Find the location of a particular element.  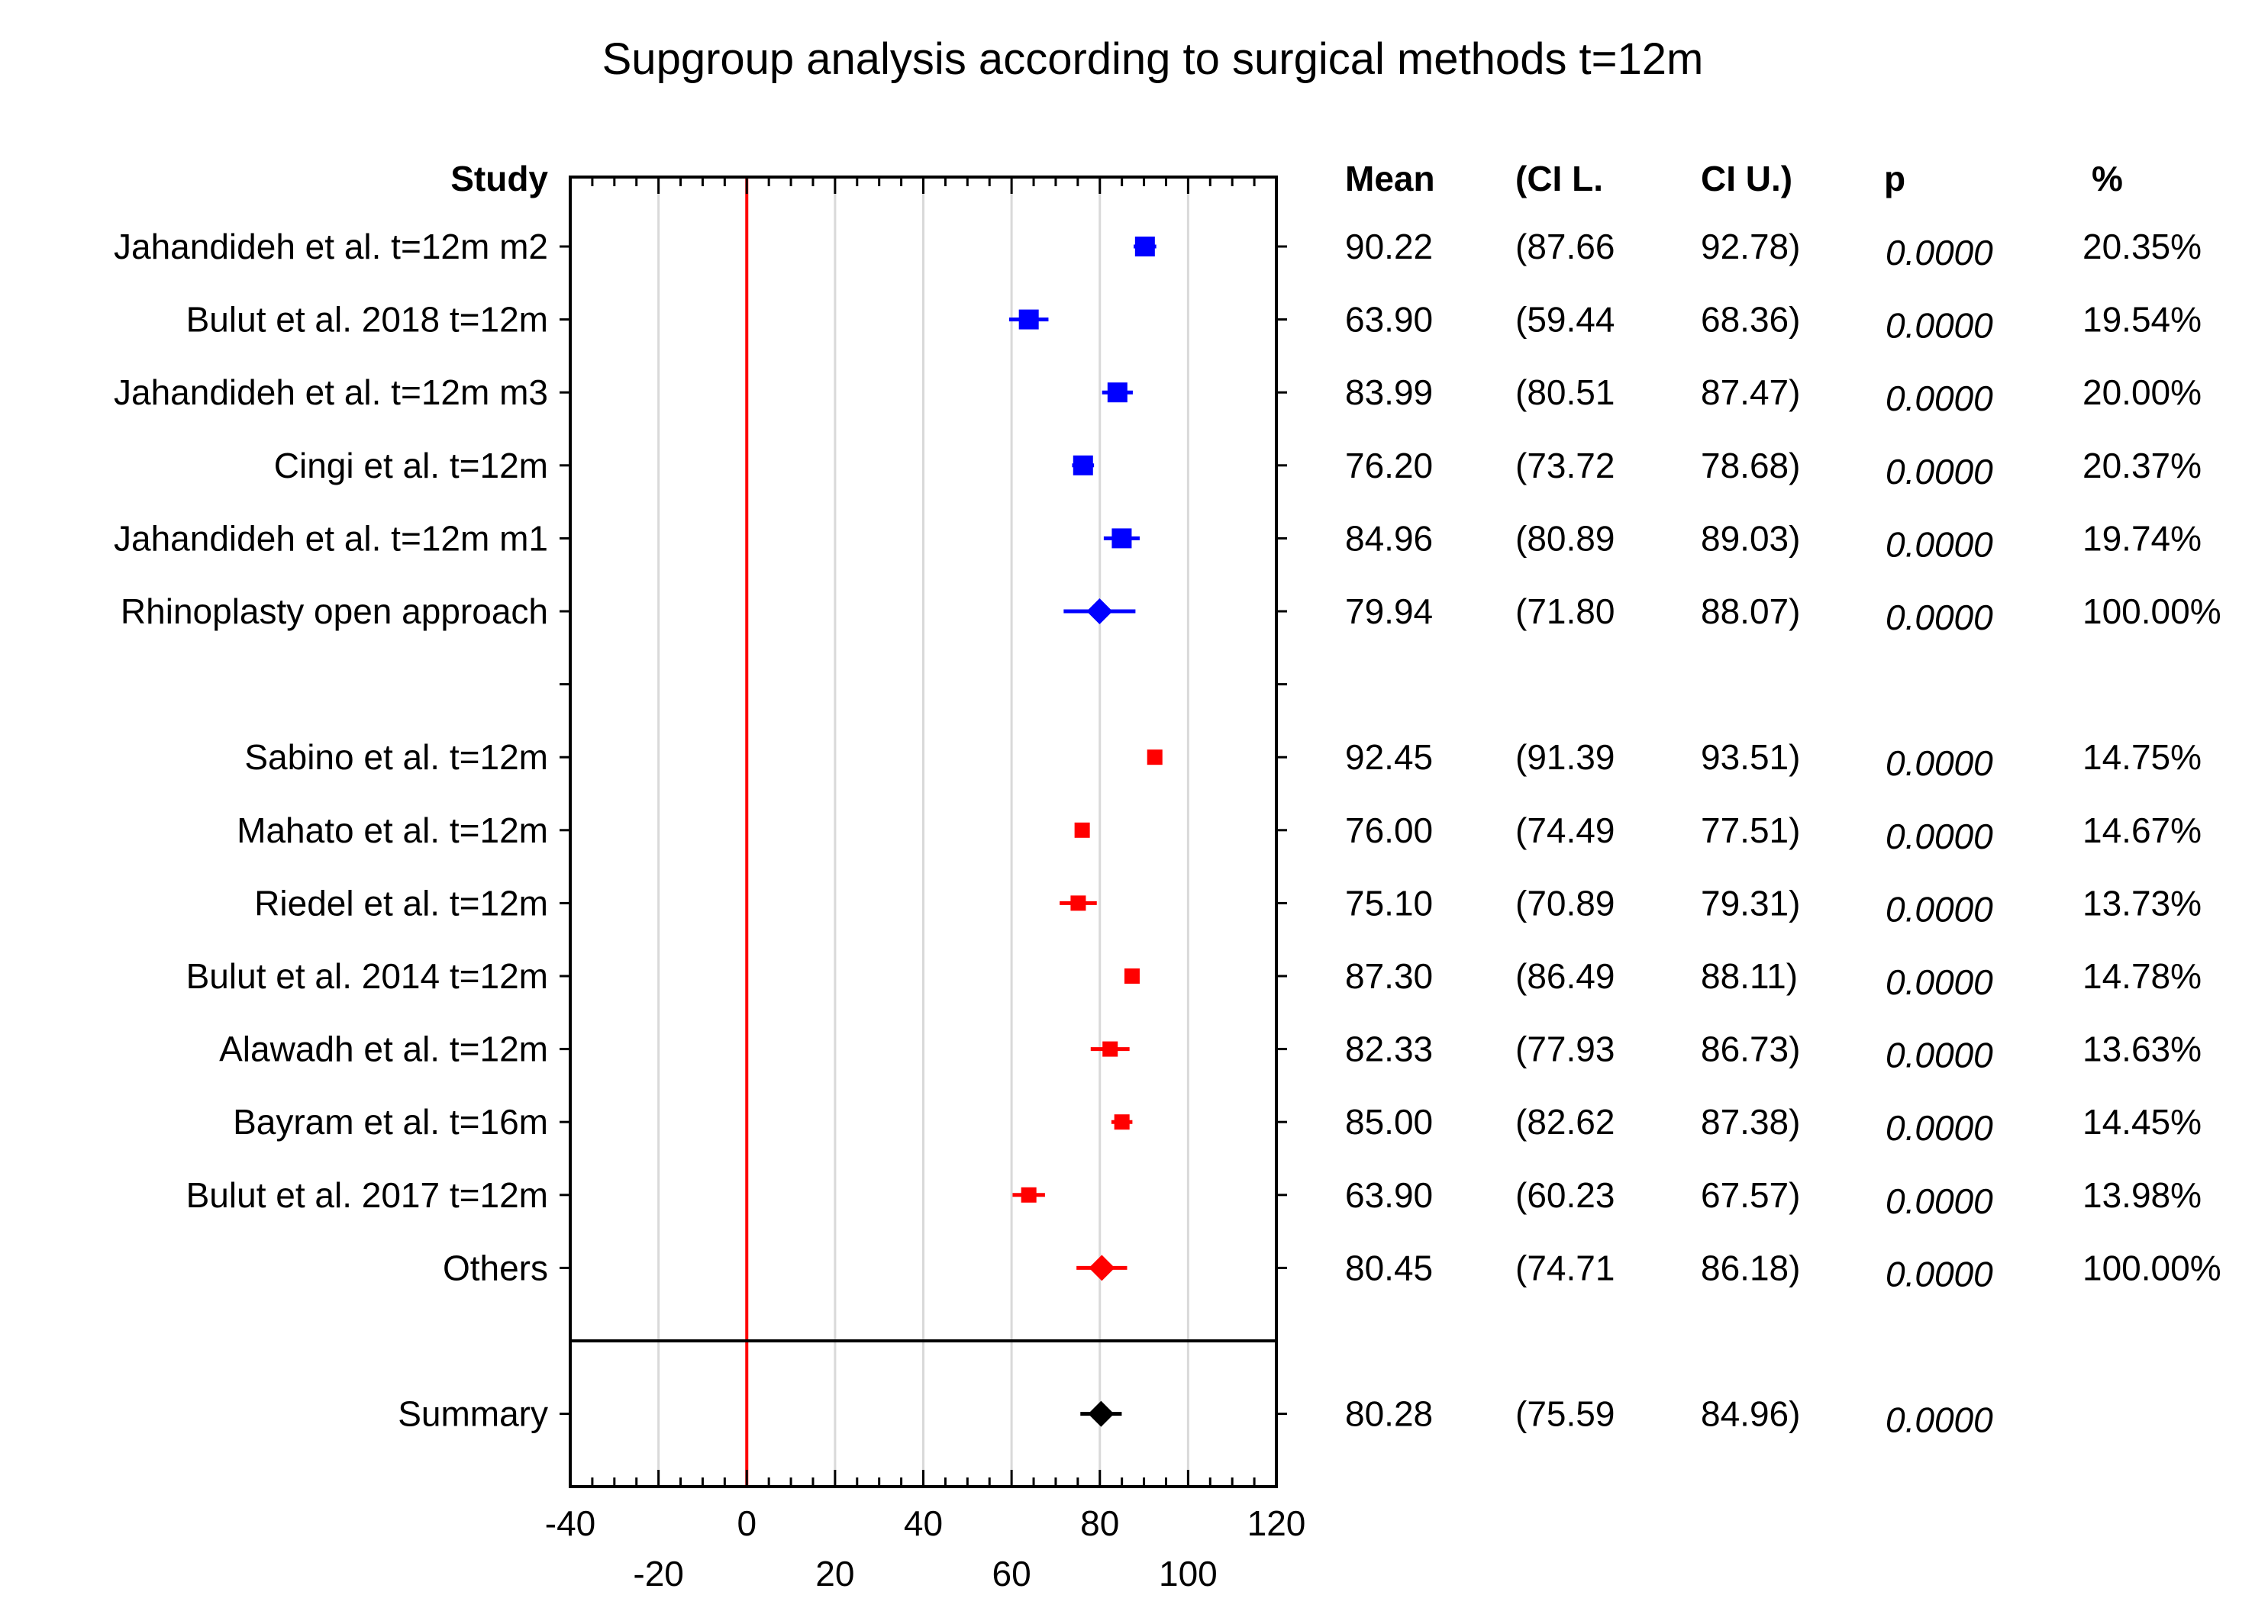

header-ci-lower: (CI L. is located at coordinates (1559, 178).